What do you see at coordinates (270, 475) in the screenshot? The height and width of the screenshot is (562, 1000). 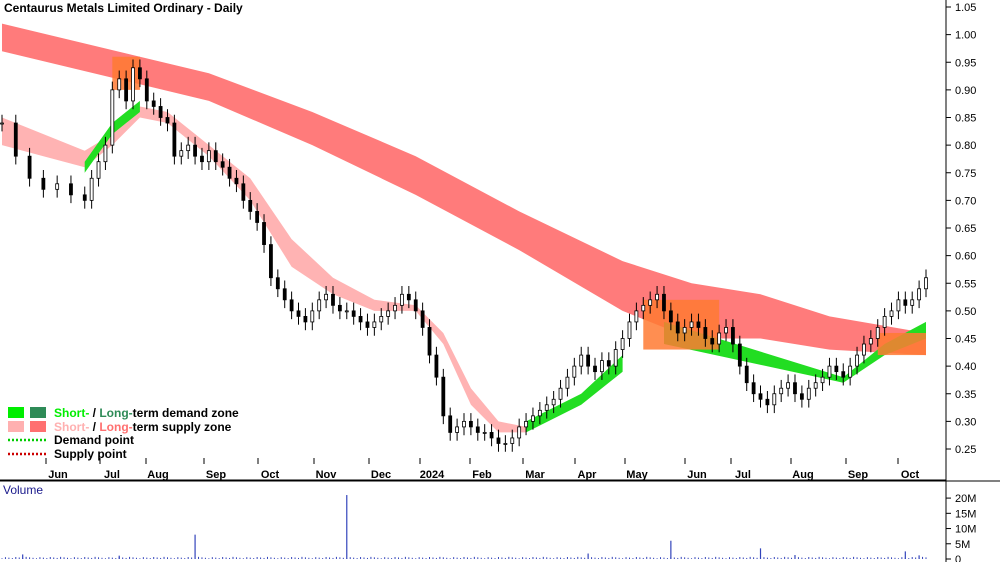 I see `x-tick-label: Oct` at bounding box center [270, 475].